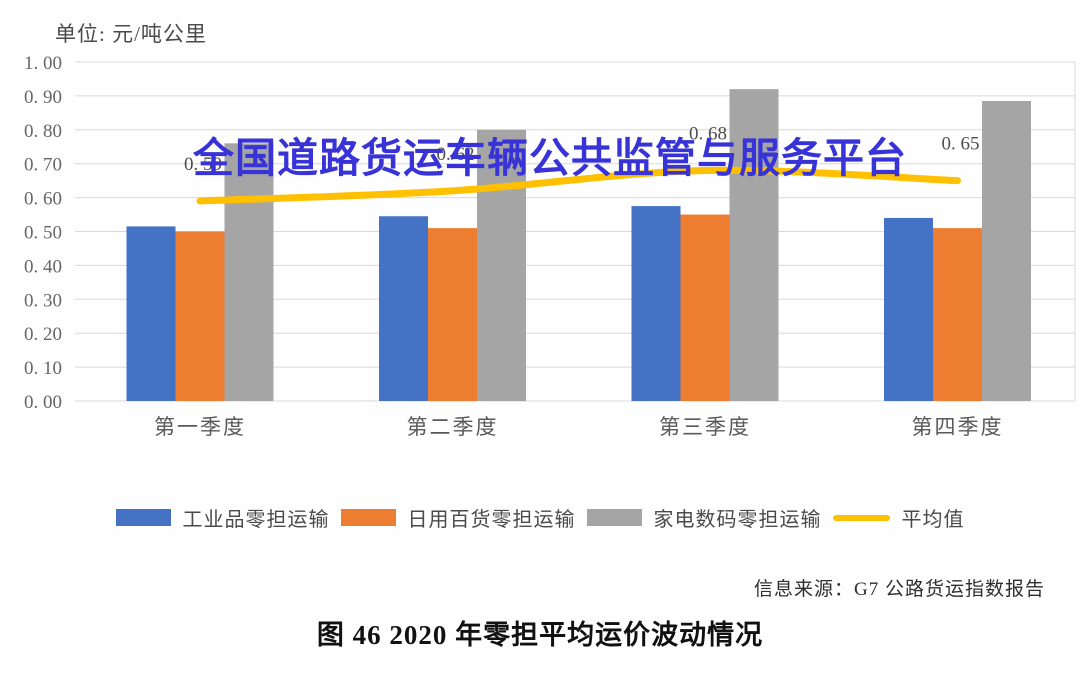 The width and height of the screenshot is (1080, 682). I want to click on legend-swatch-appliance-digital, so click(614, 517).